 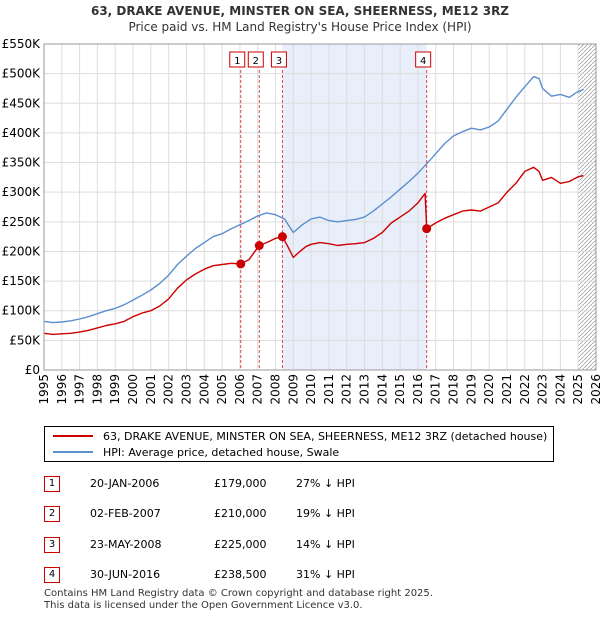 I want to click on x-tick-label: 1999, so click(x=115, y=389).